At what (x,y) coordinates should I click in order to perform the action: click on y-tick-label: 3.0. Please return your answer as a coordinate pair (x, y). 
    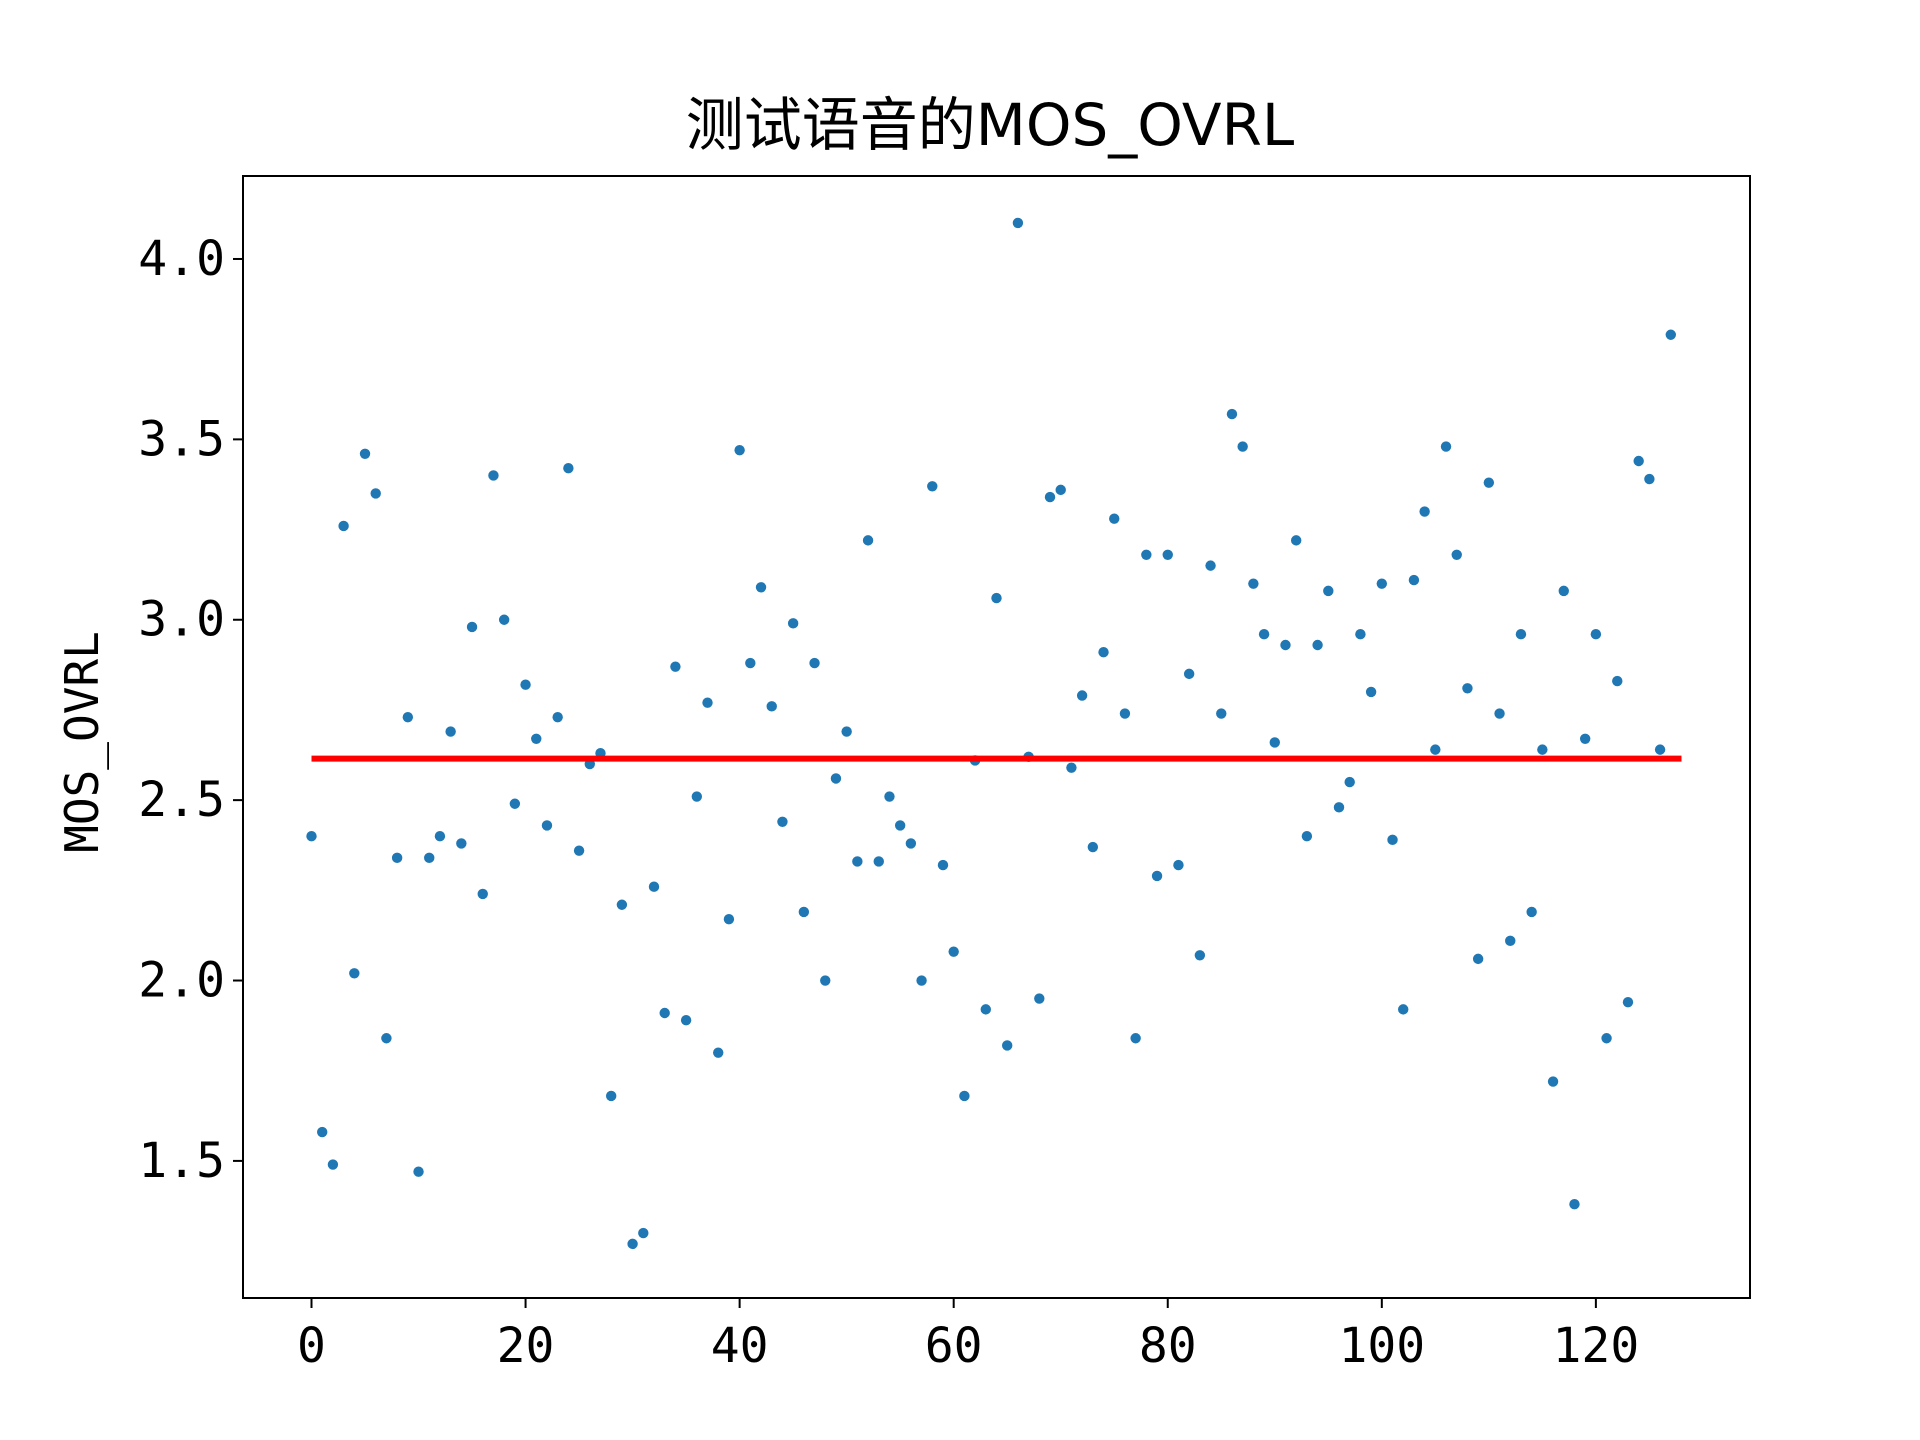
    Looking at the image, I should click on (181, 620).